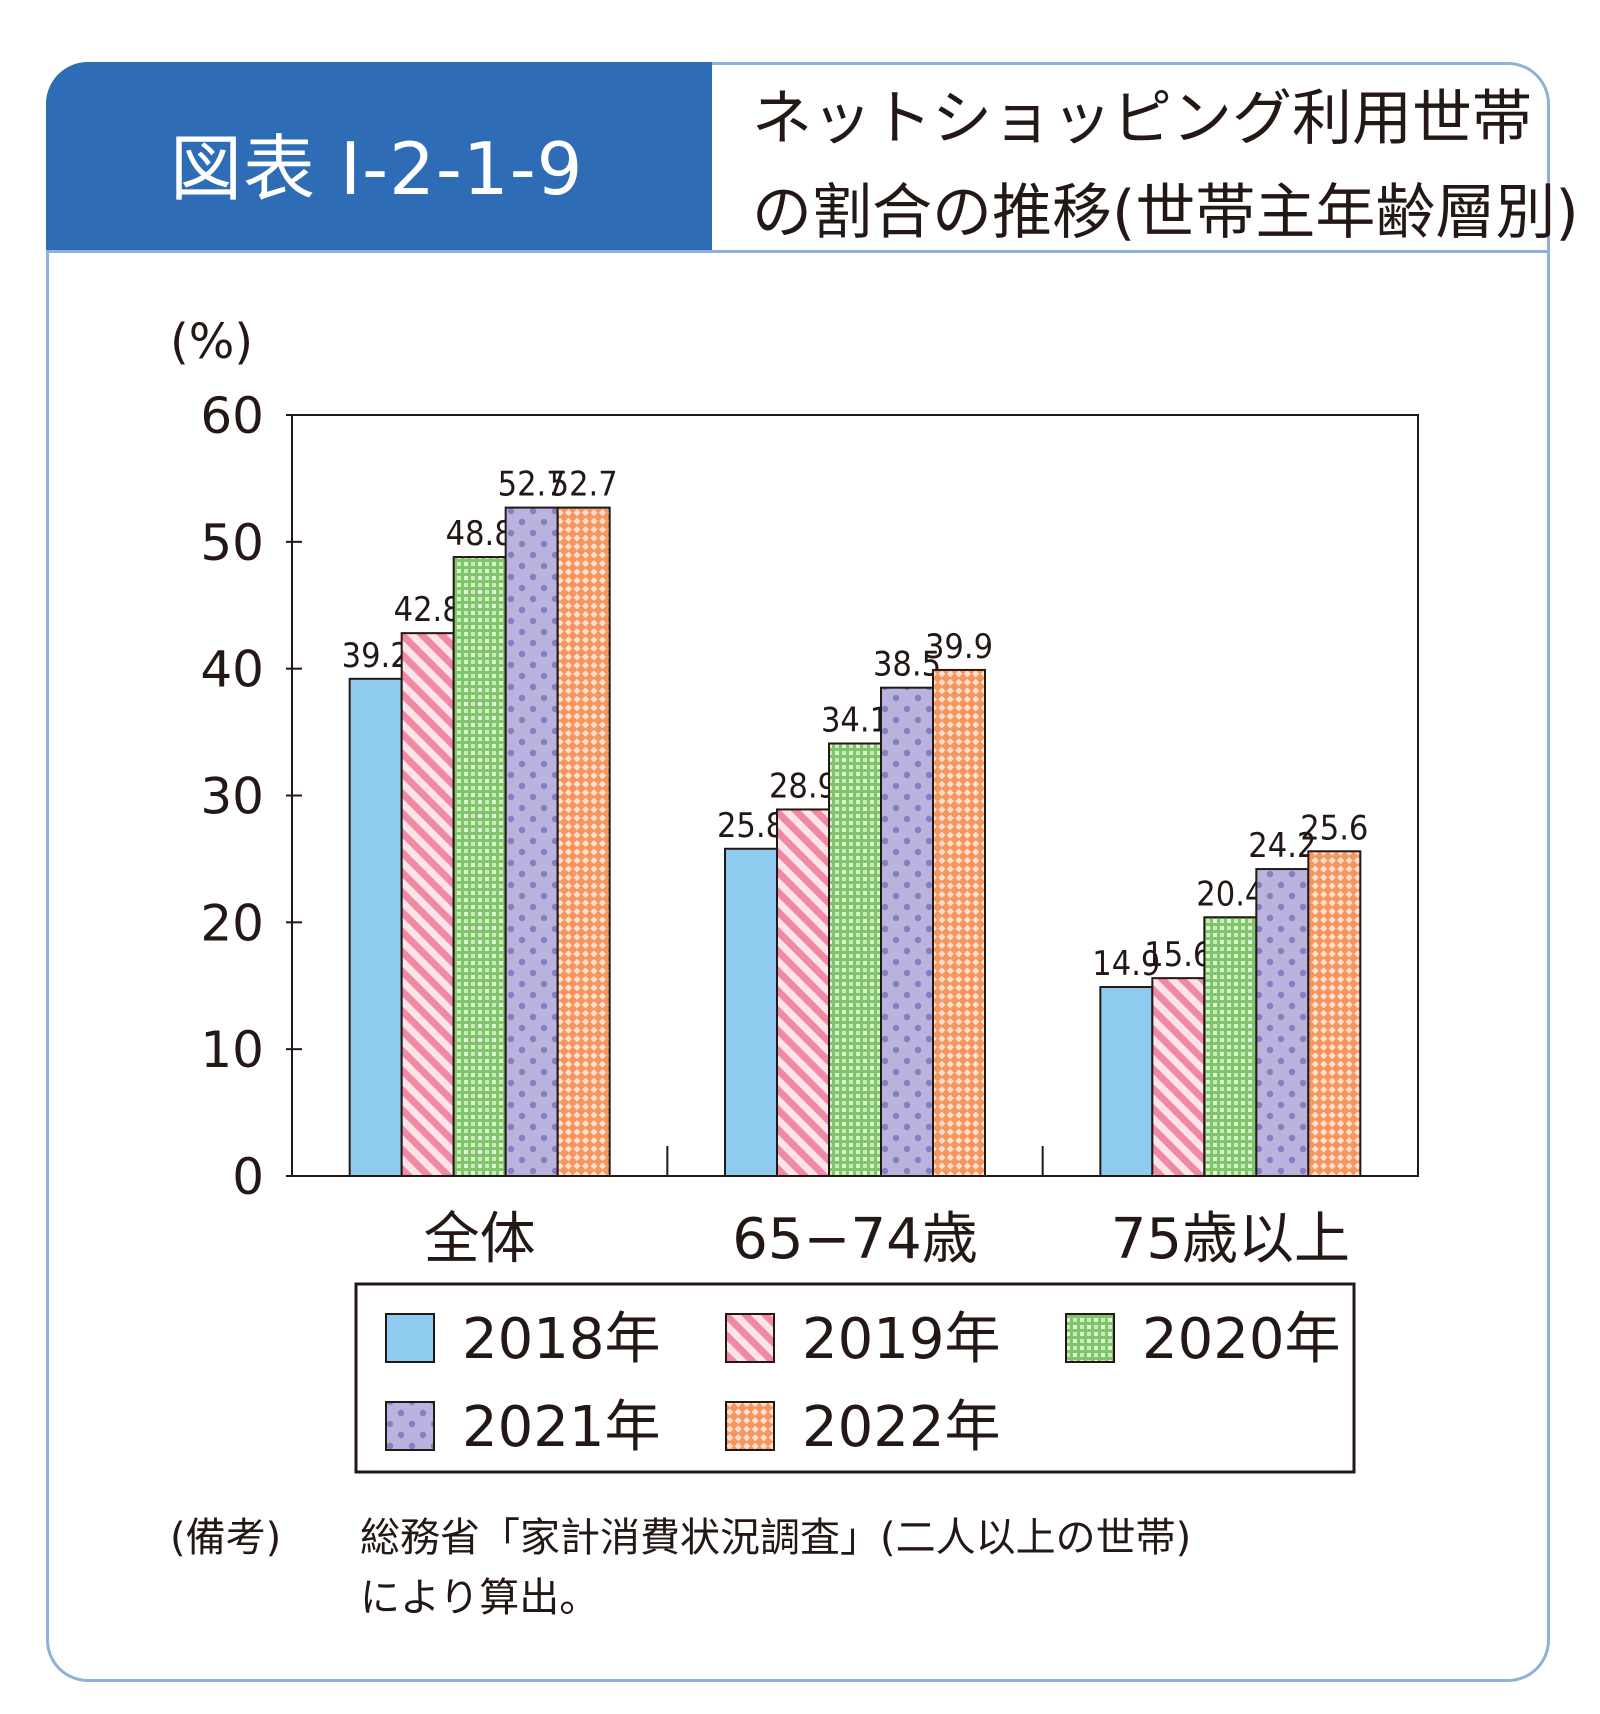  Describe the element at coordinates (959, 647) in the screenshot. I see `data-label: 39.9` at that location.